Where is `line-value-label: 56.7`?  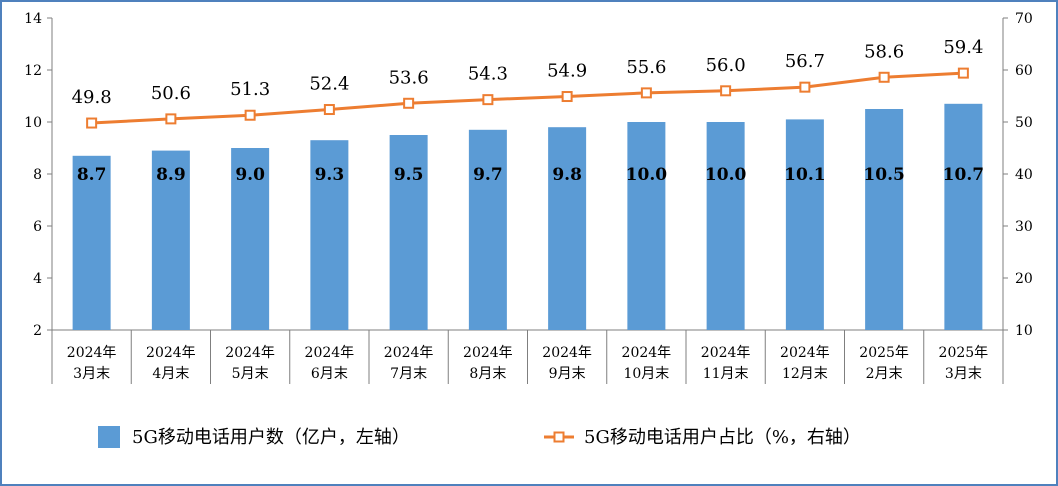 line-value-label: 56.7 is located at coordinates (805, 61).